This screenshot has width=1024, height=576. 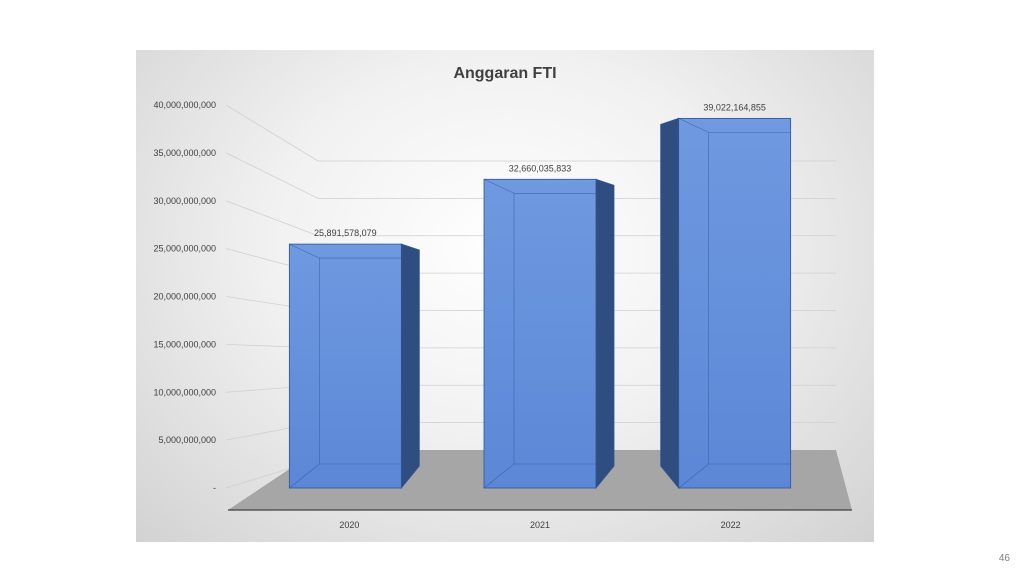 I want to click on y-tick-label: 10,000,000,000, so click(x=184, y=392).